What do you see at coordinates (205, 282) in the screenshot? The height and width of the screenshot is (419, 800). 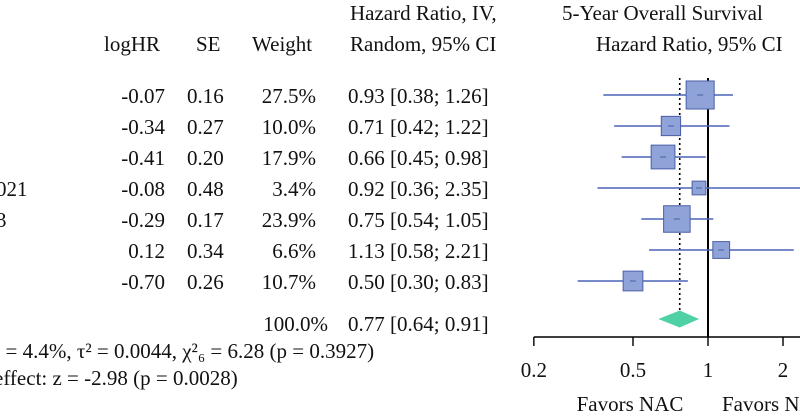 I see `se-value: 0.26` at bounding box center [205, 282].